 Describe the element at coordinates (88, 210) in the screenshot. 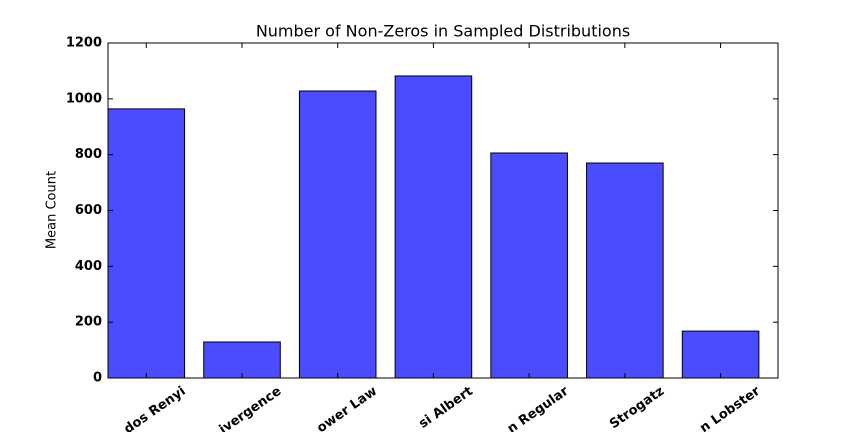

I see `y-tick-label: 600` at that location.